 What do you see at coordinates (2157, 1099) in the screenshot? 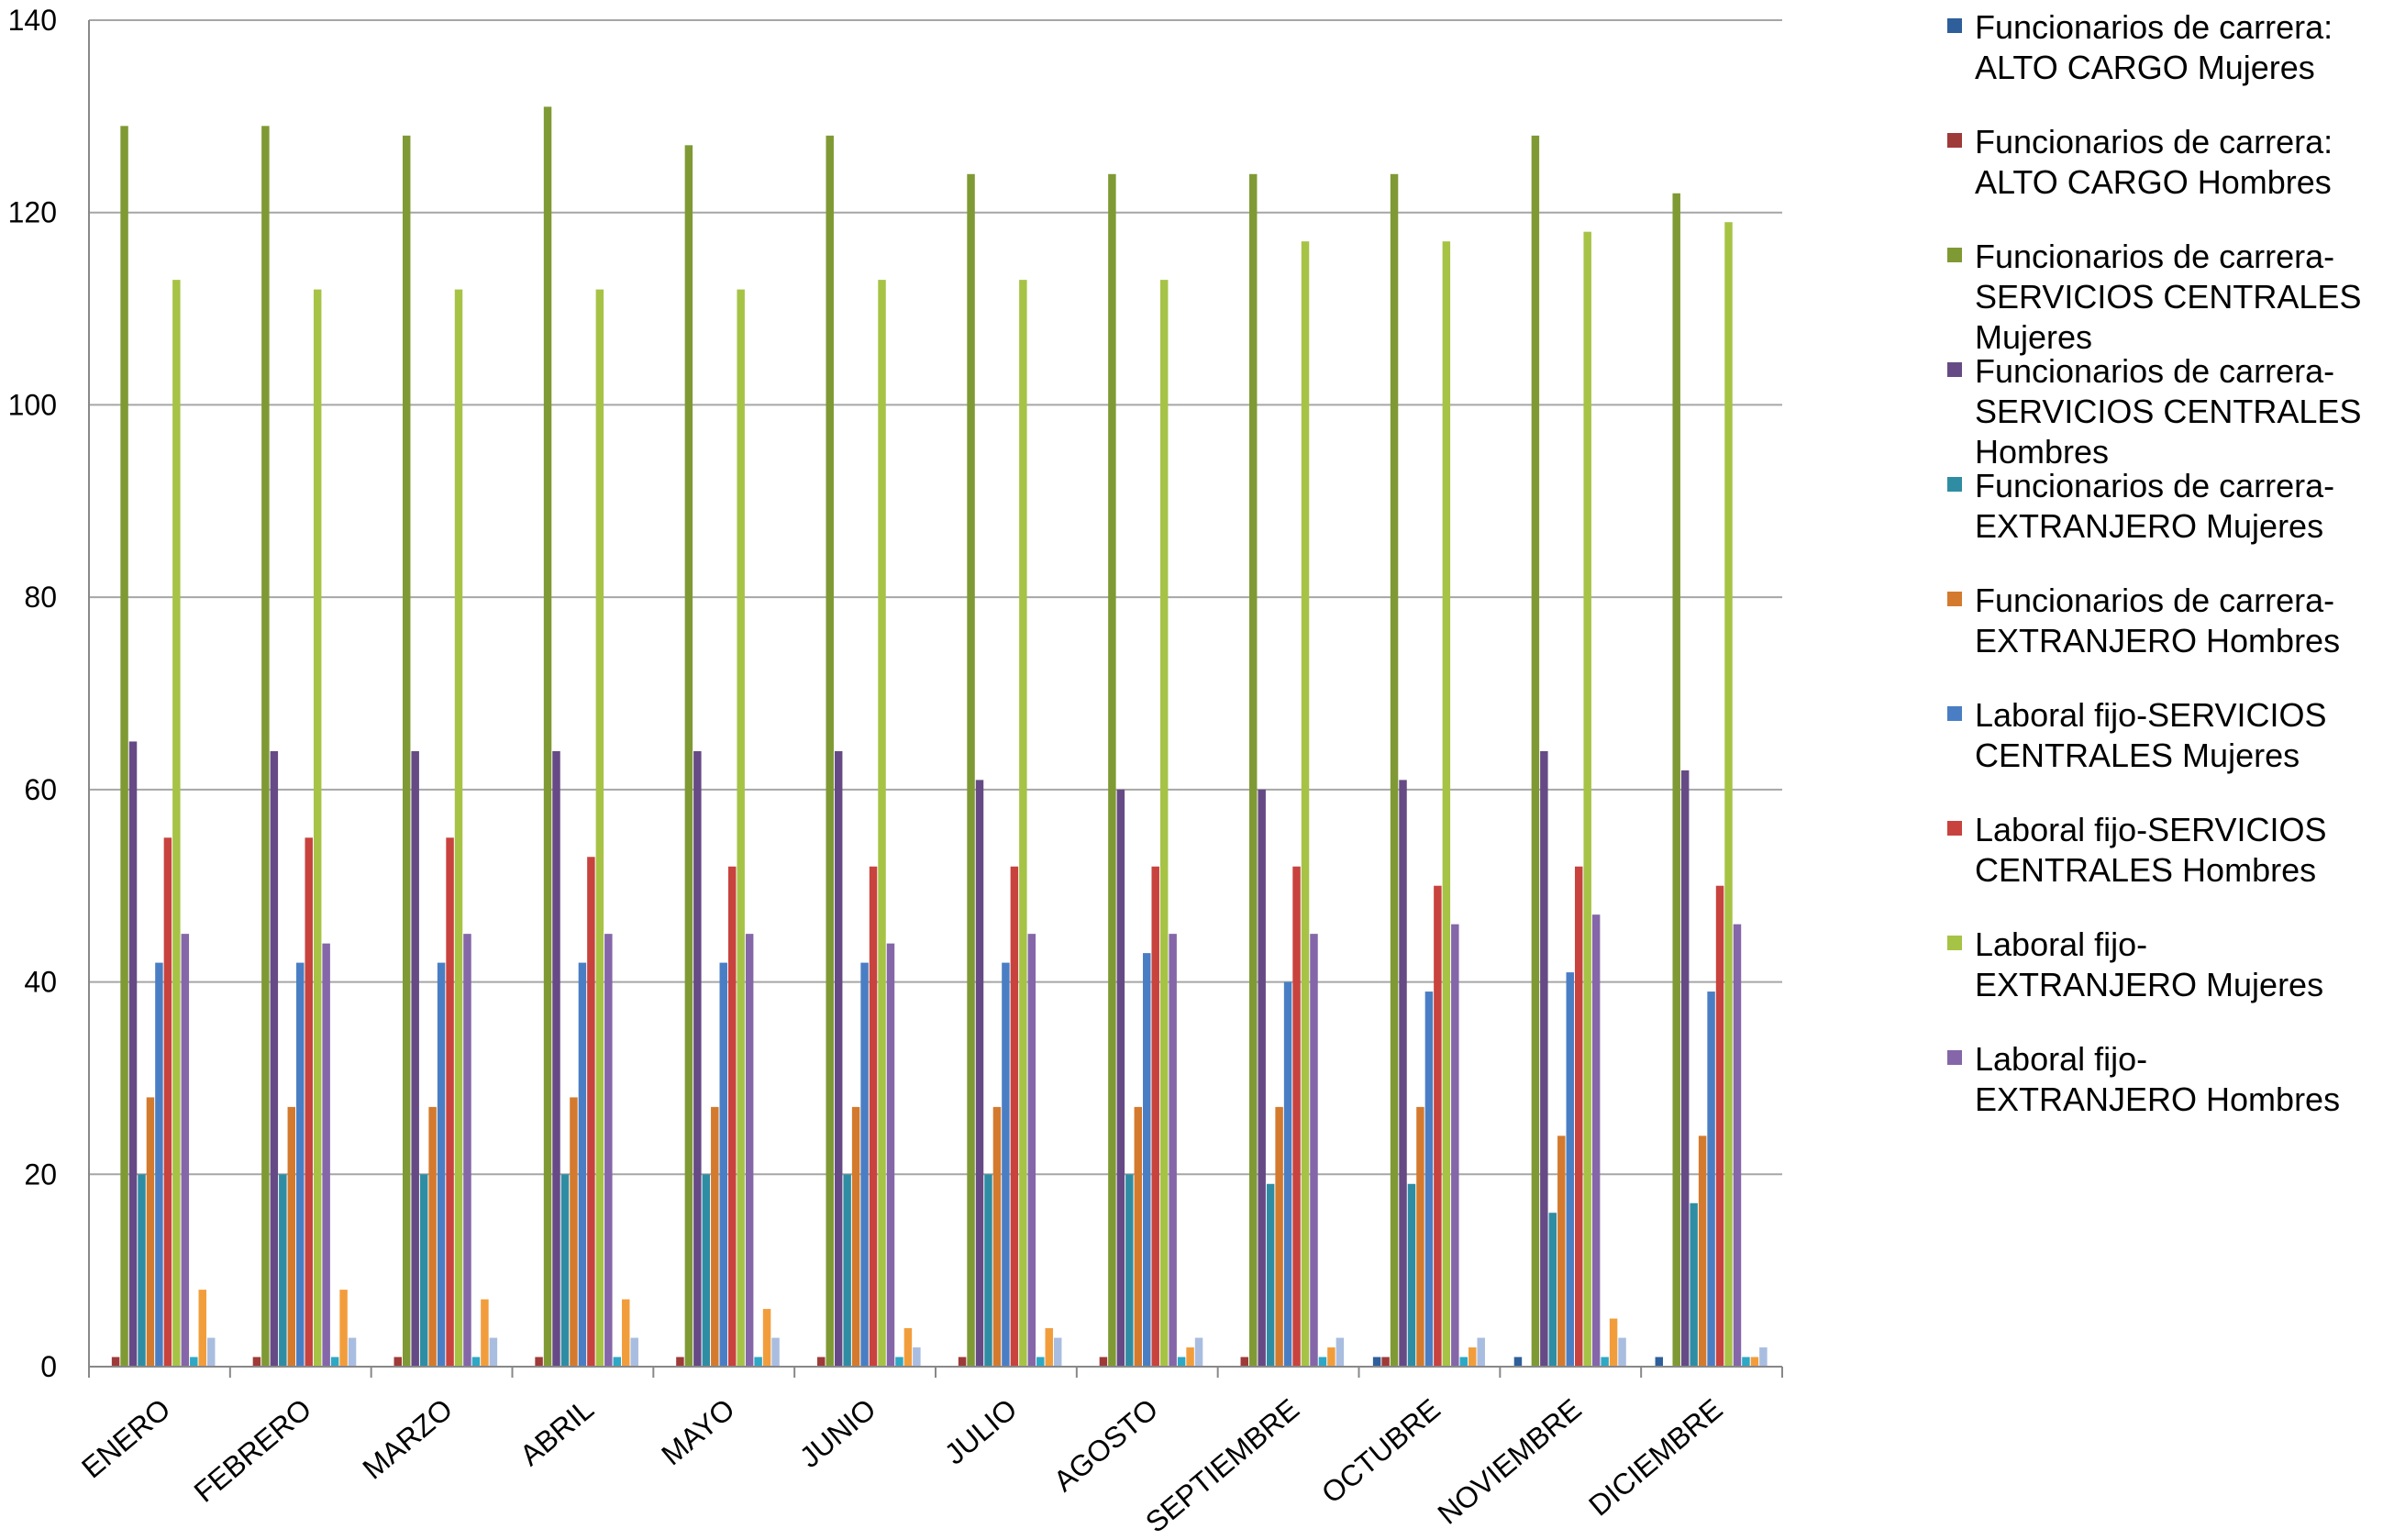
I see `legend-label: EXTRANJERO Hombres` at bounding box center [2157, 1099].